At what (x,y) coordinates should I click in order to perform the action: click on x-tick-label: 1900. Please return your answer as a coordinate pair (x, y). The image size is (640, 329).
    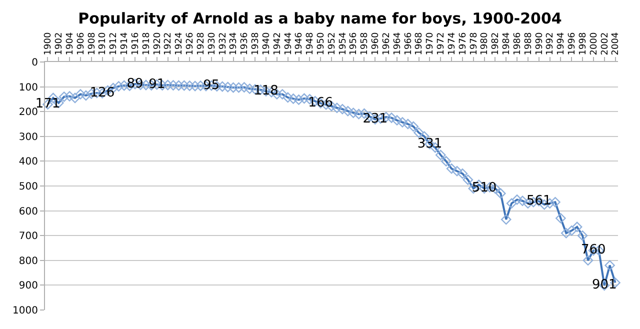
    Looking at the image, I should click on (49, 44).